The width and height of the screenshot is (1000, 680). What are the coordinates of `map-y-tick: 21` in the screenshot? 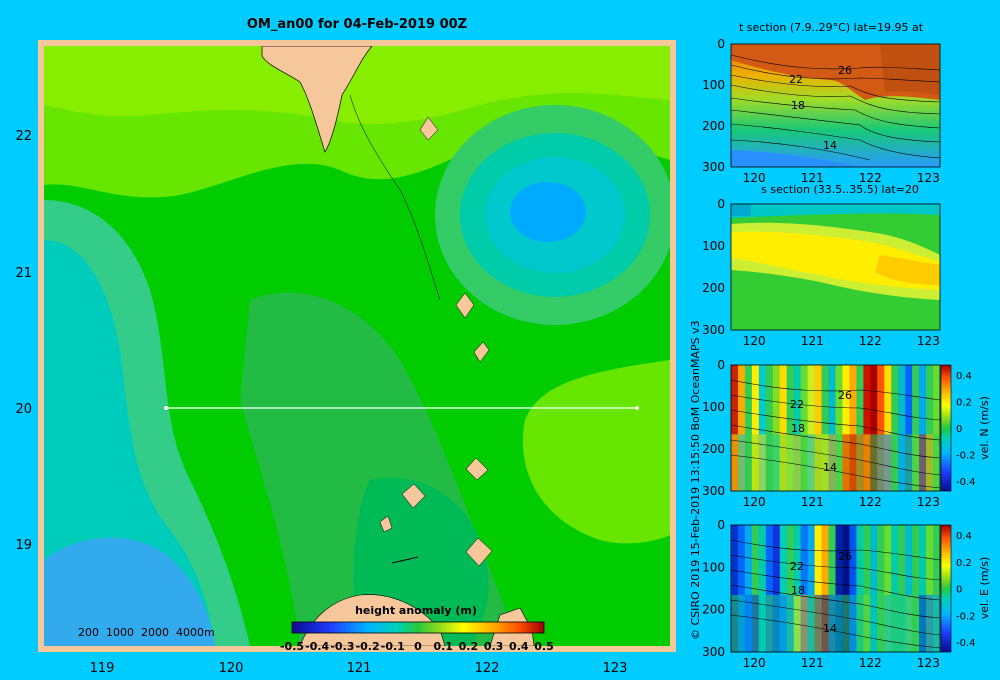 It's located at (23, 273).